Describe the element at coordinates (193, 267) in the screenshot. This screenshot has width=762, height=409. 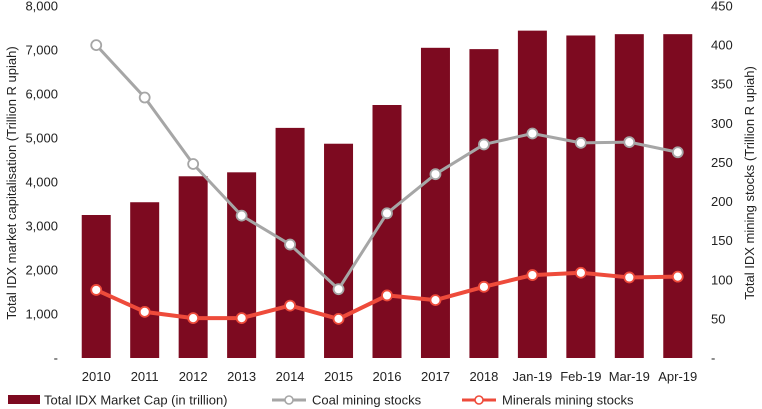
I see `bar-2012` at that location.